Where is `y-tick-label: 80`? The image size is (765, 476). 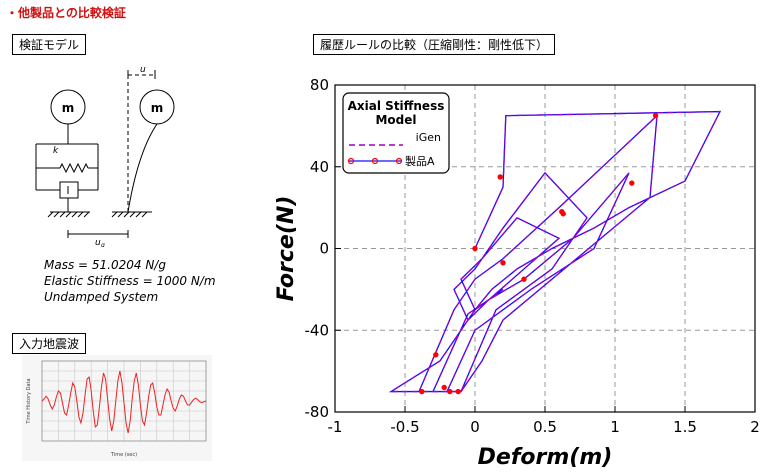 y-tick-label: 80 is located at coordinates (319, 85).